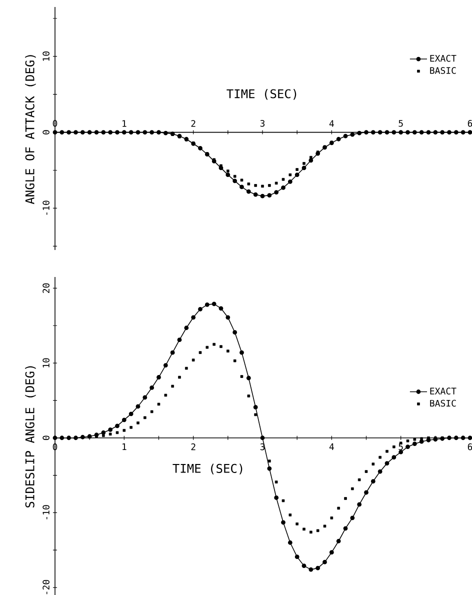  I want to click on y-tick-label: 20, so click(46, 288).